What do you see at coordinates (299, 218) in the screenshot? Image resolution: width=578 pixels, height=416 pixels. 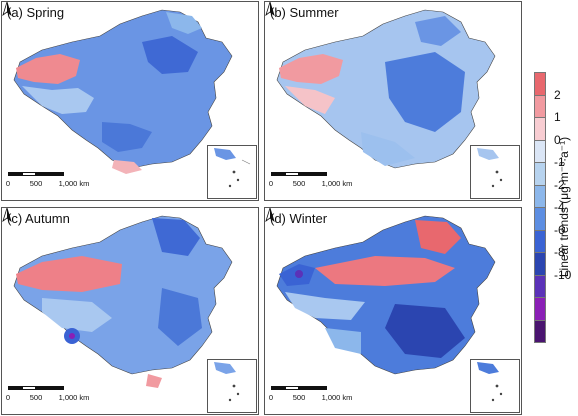 I see `panel-title-winter: (d) Winter` at bounding box center [299, 218].